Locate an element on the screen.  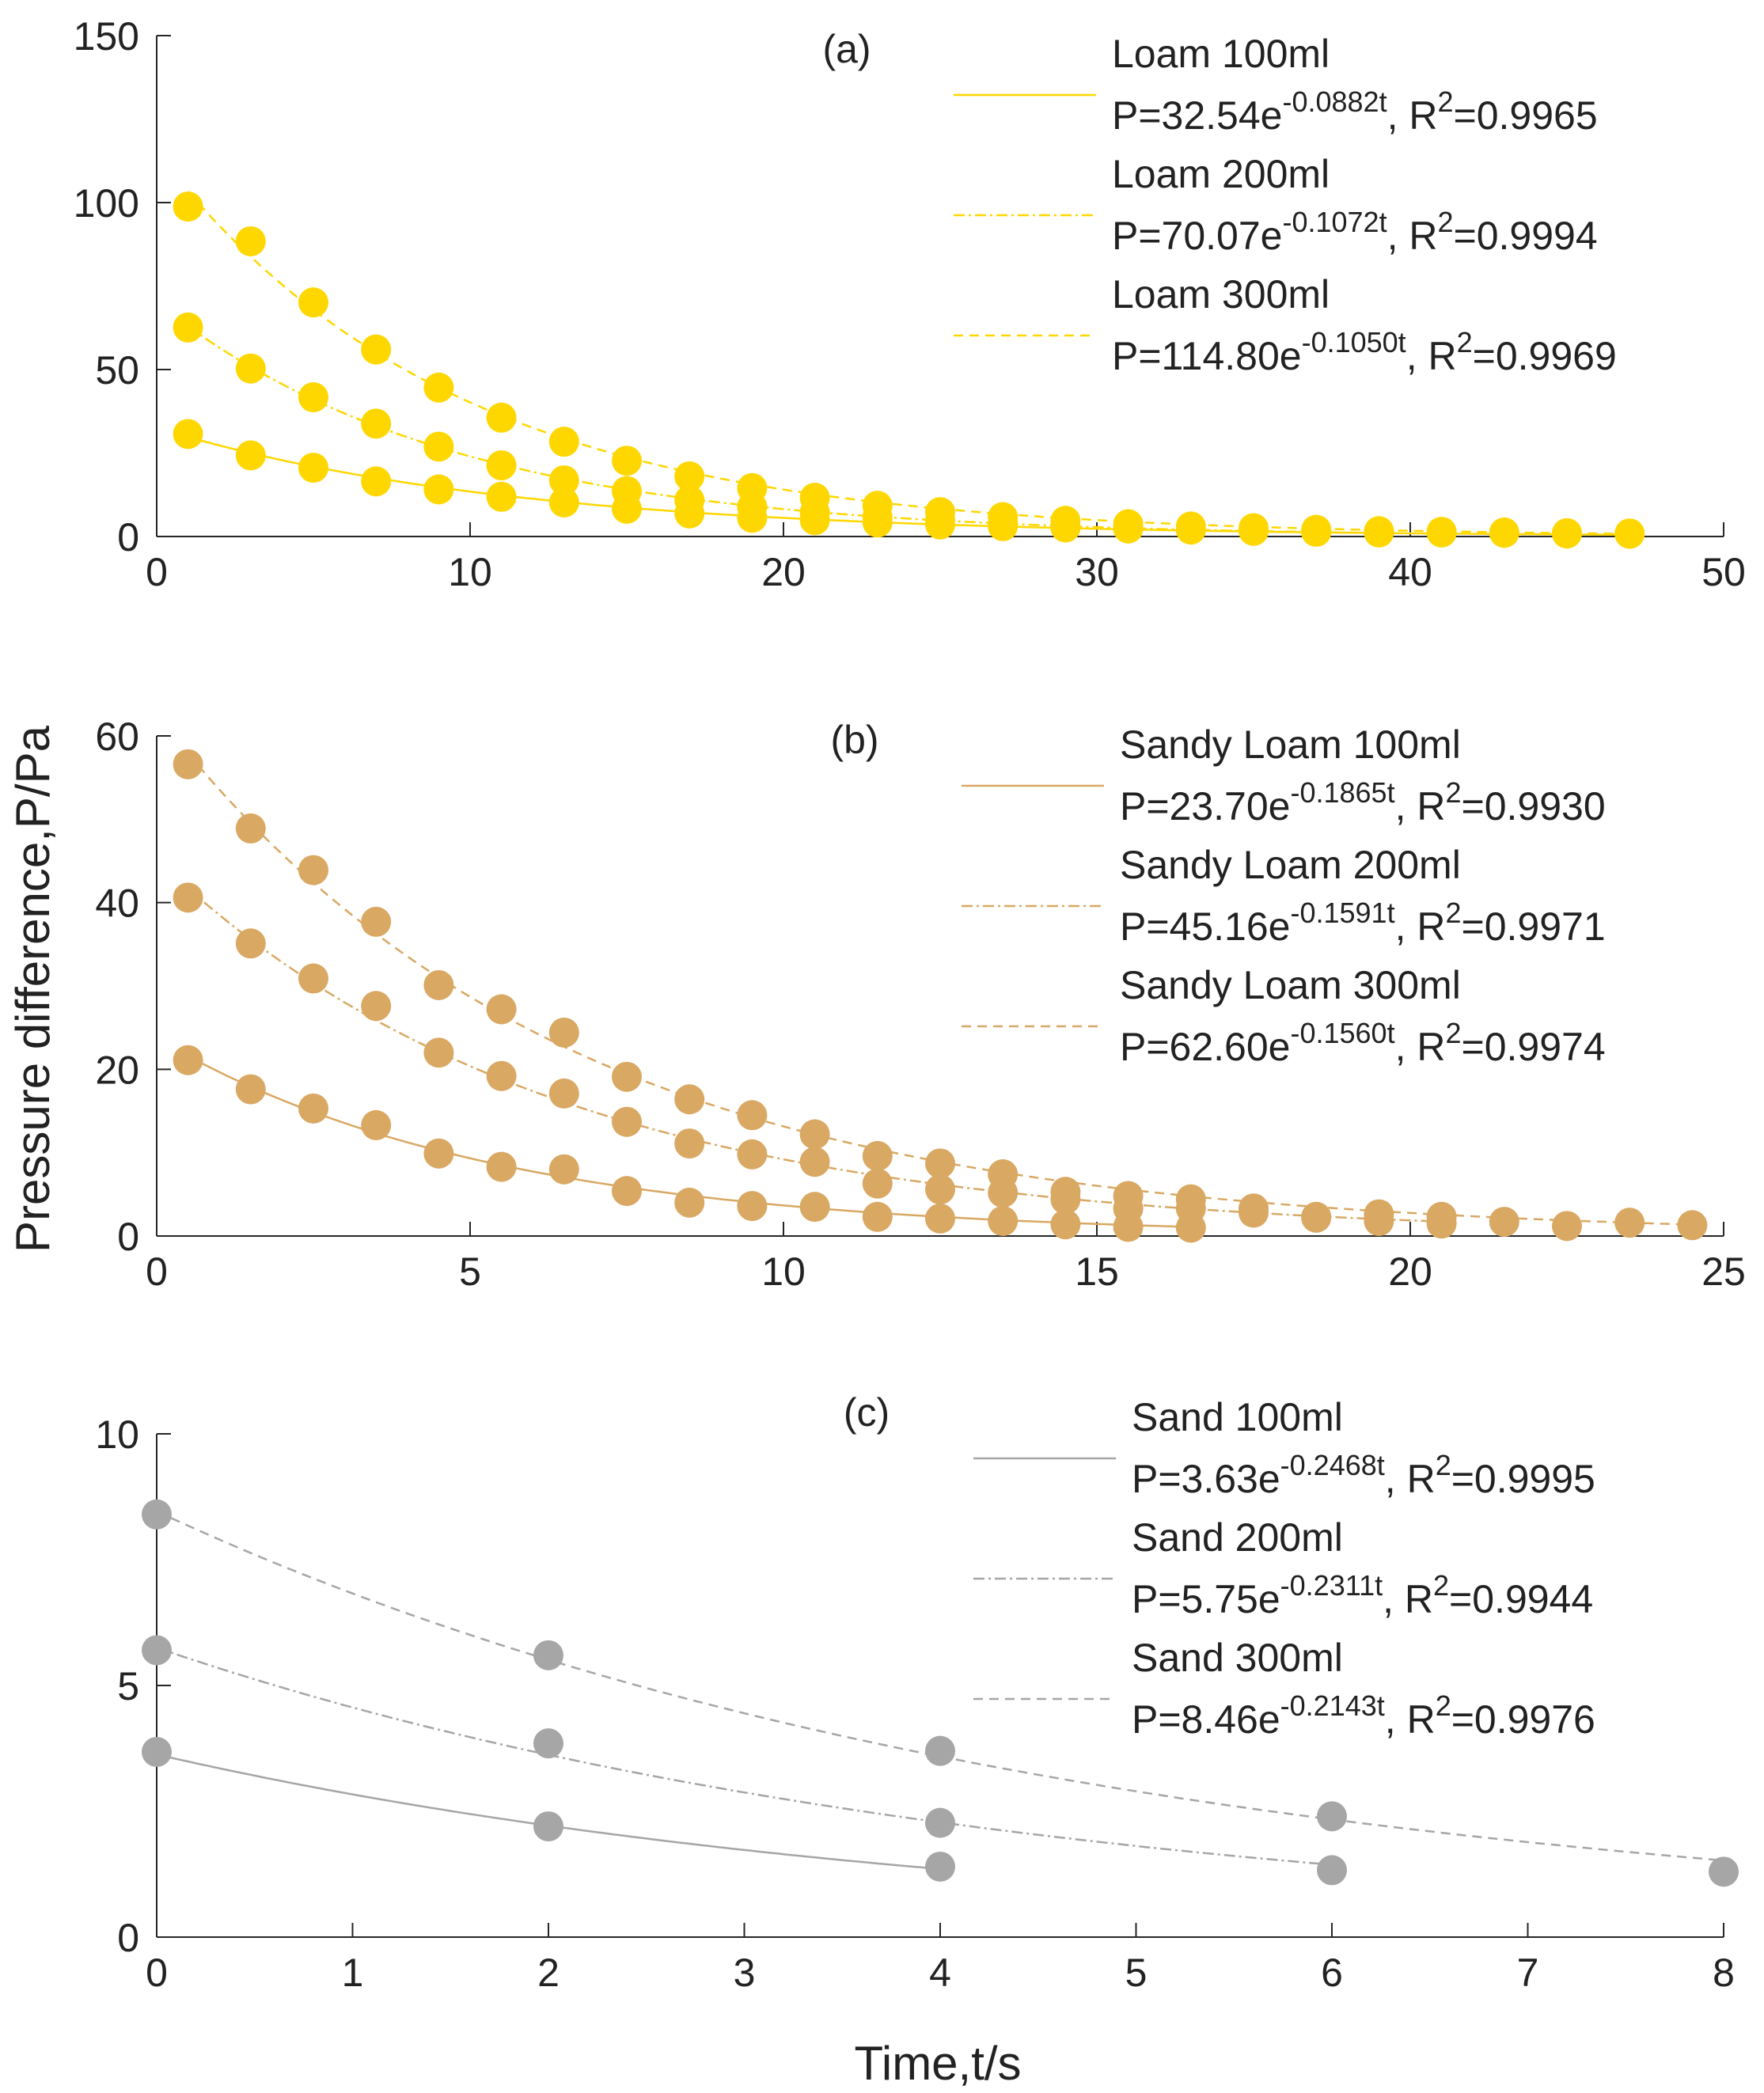
y-tick-label: 100 is located at coordinates (107, 203).